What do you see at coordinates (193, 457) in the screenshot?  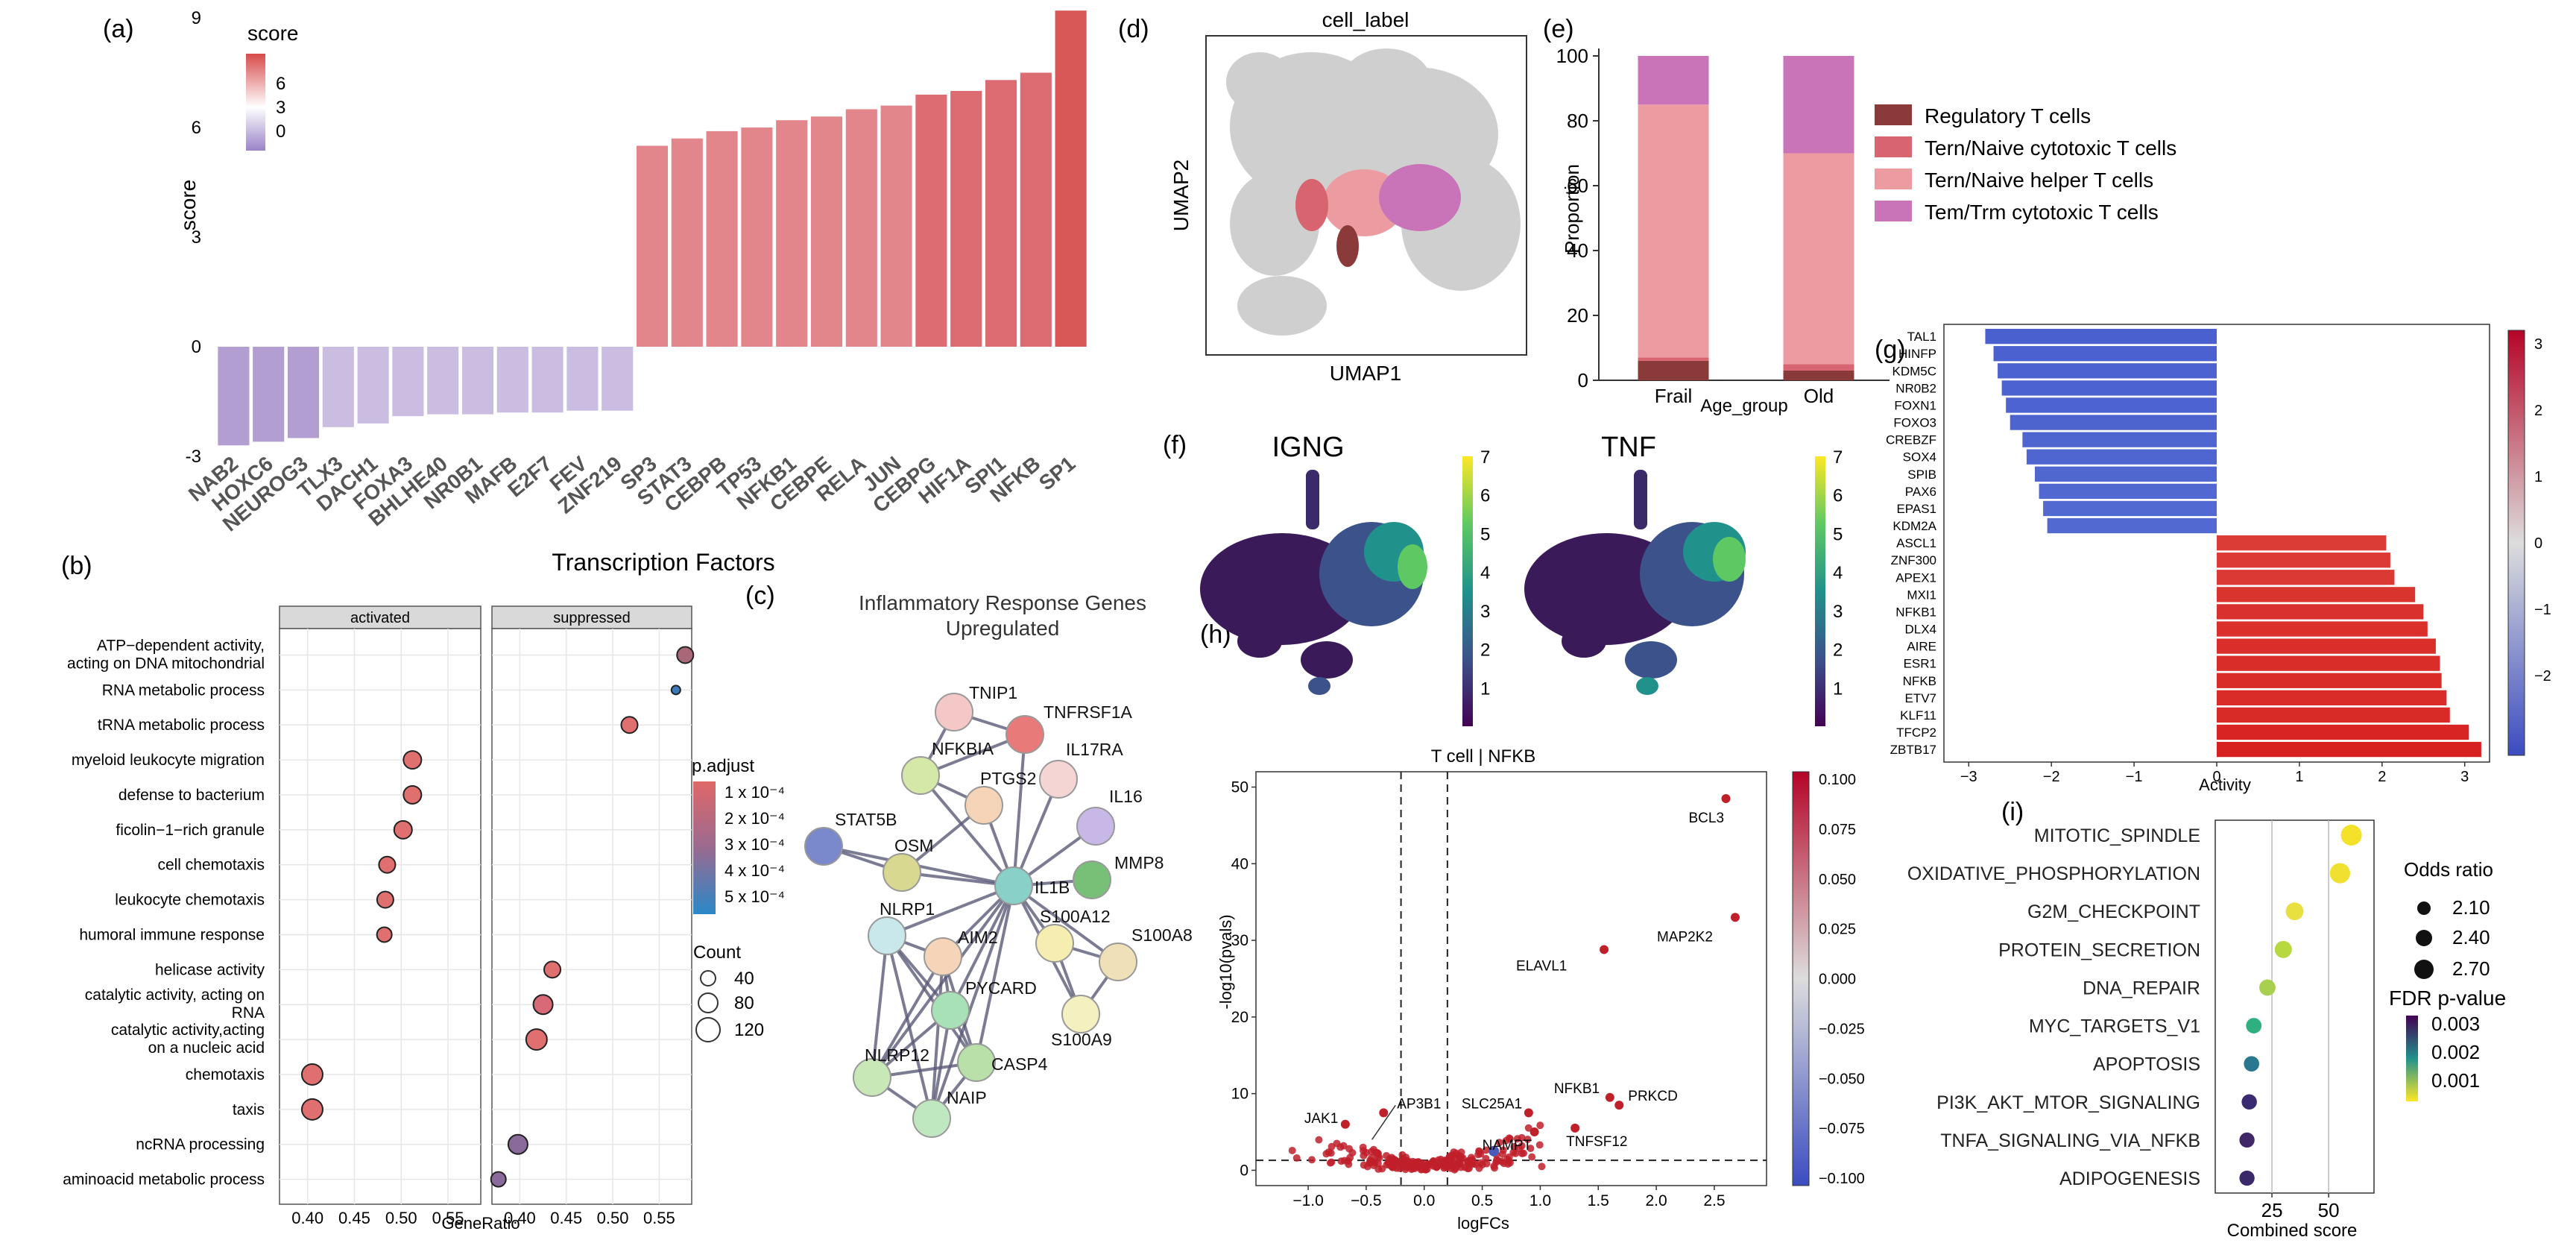 I see `panel-a-ytick: -3` at bounding box center [193, 457].